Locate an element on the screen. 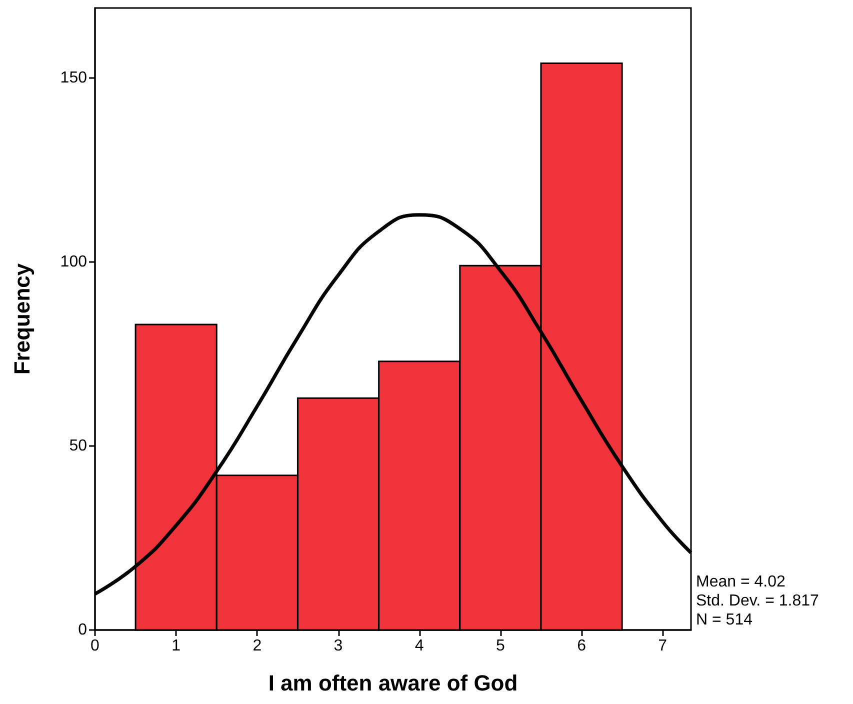 The image size is (853, 704). y-tick-label: 0 is located at coordinates (83, 630).